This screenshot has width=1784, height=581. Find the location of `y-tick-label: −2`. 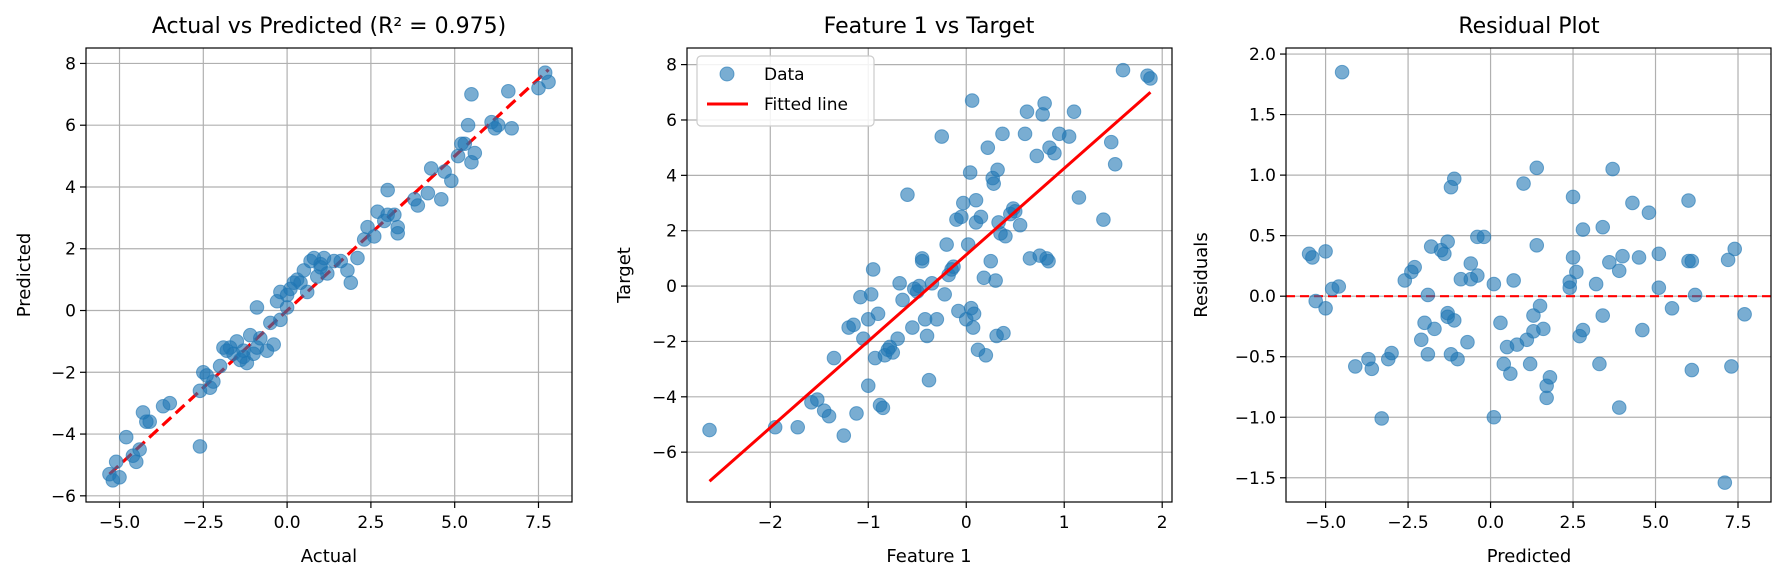

y-tick-label: −2 is located at coordinates (664, 342).